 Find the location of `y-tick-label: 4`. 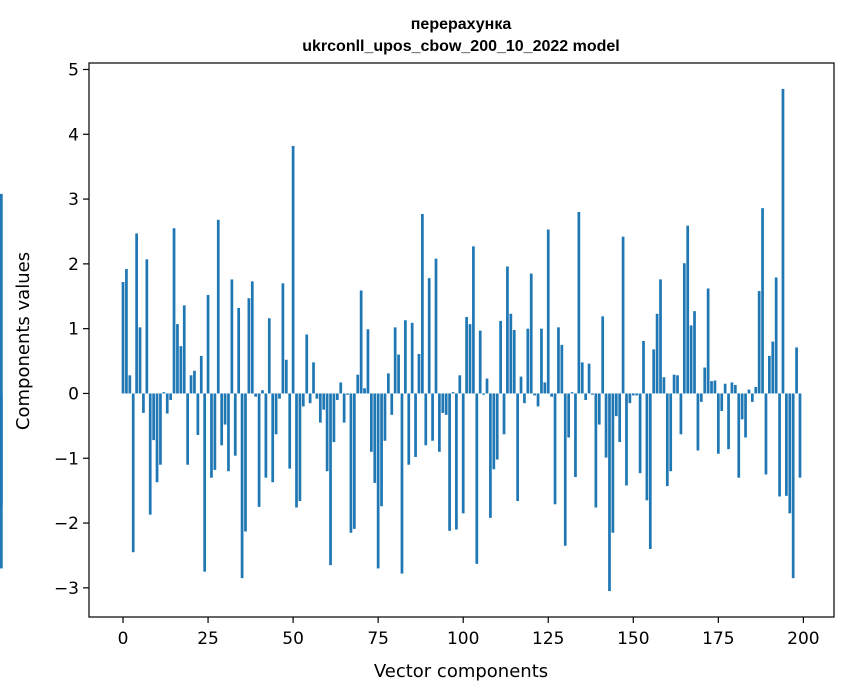

y-tick-label: 4 is located at coordinates (73, 135).